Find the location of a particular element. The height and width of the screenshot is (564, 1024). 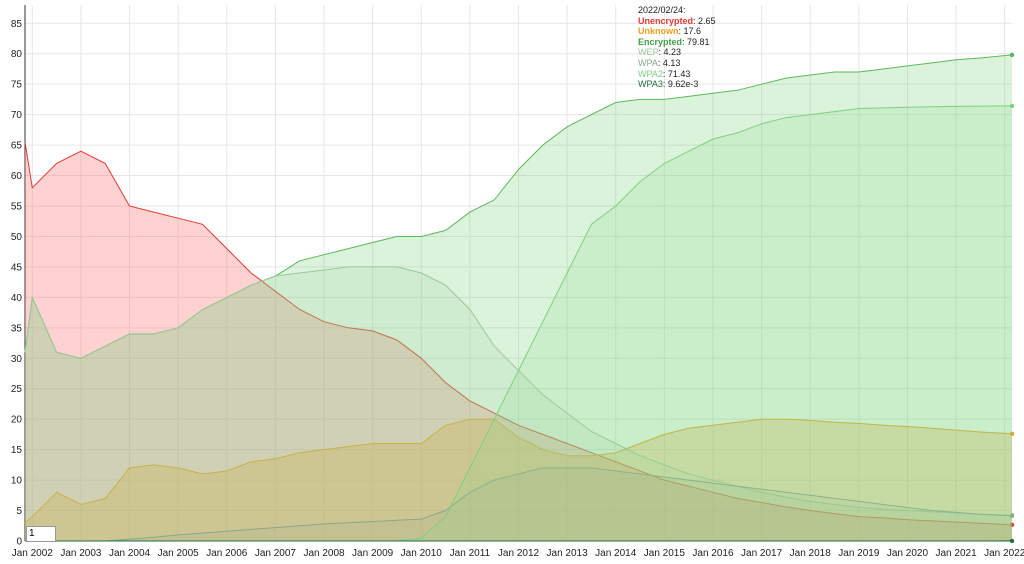

x-tick-label: Jan 2002 is located at coordinates (33, 553).